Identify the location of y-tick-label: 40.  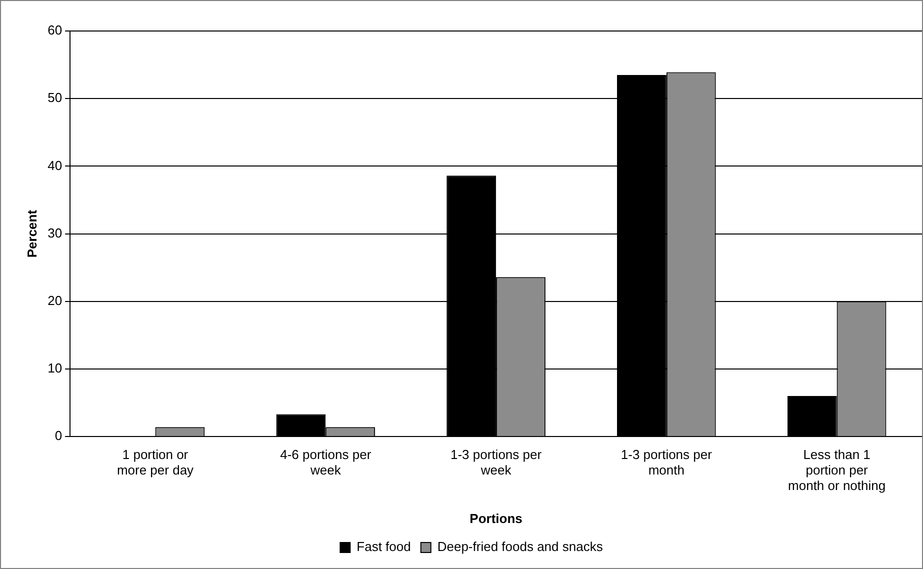
(55, 165).